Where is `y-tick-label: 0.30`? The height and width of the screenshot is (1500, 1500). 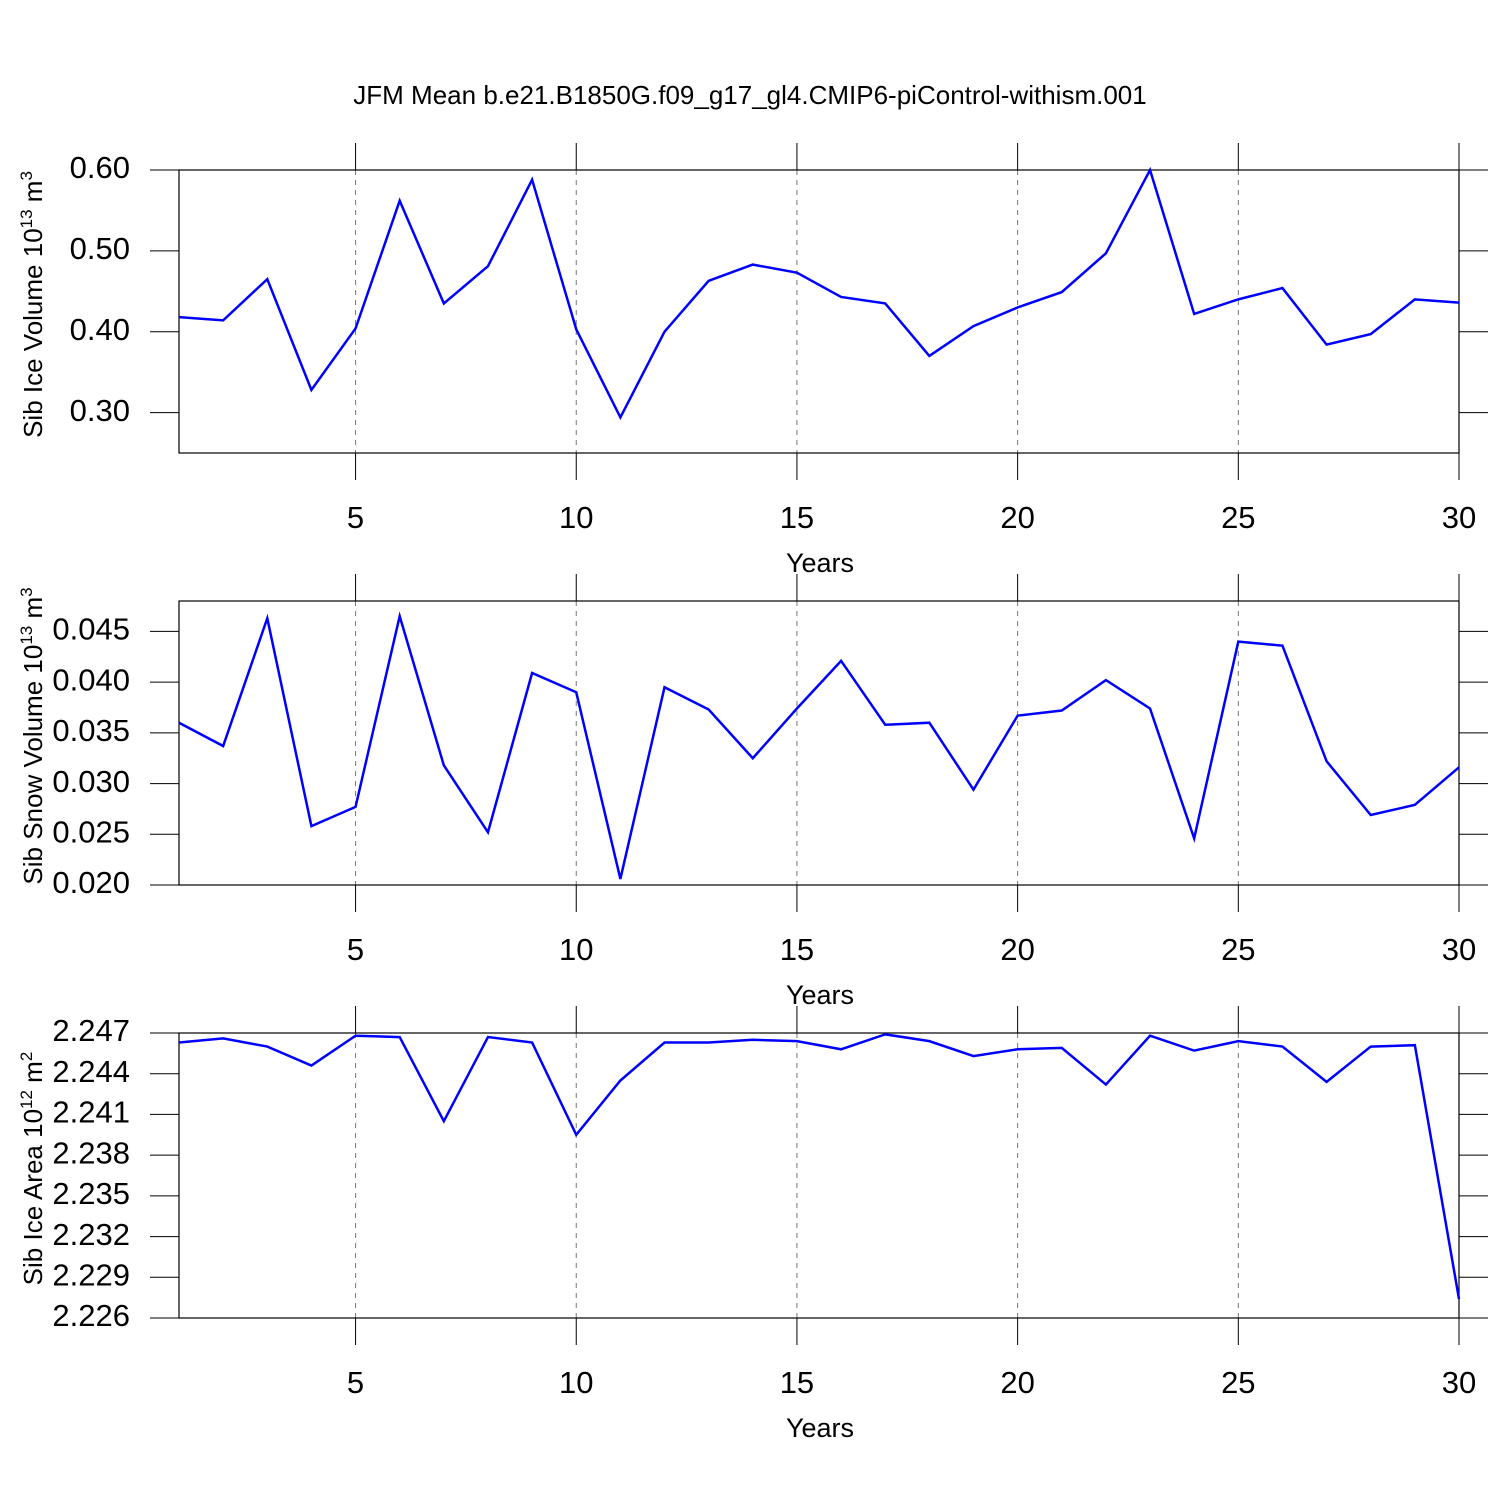
y-tick-label: 0.30 is located at coordinates (100, 410).